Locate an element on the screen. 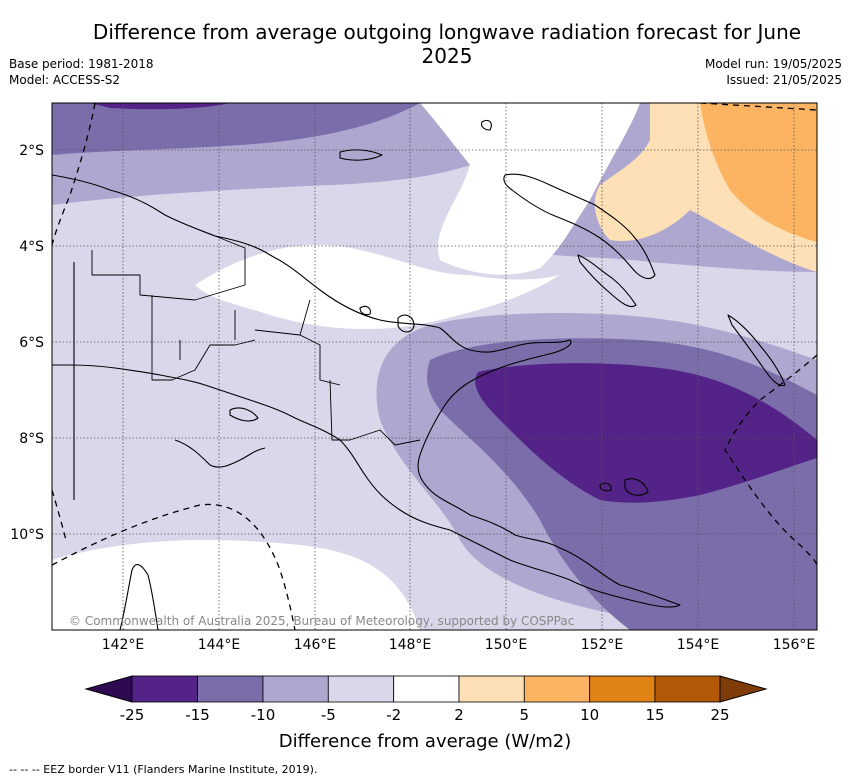  lat-tick-label: 8°S is located at coordinates (31, 439).